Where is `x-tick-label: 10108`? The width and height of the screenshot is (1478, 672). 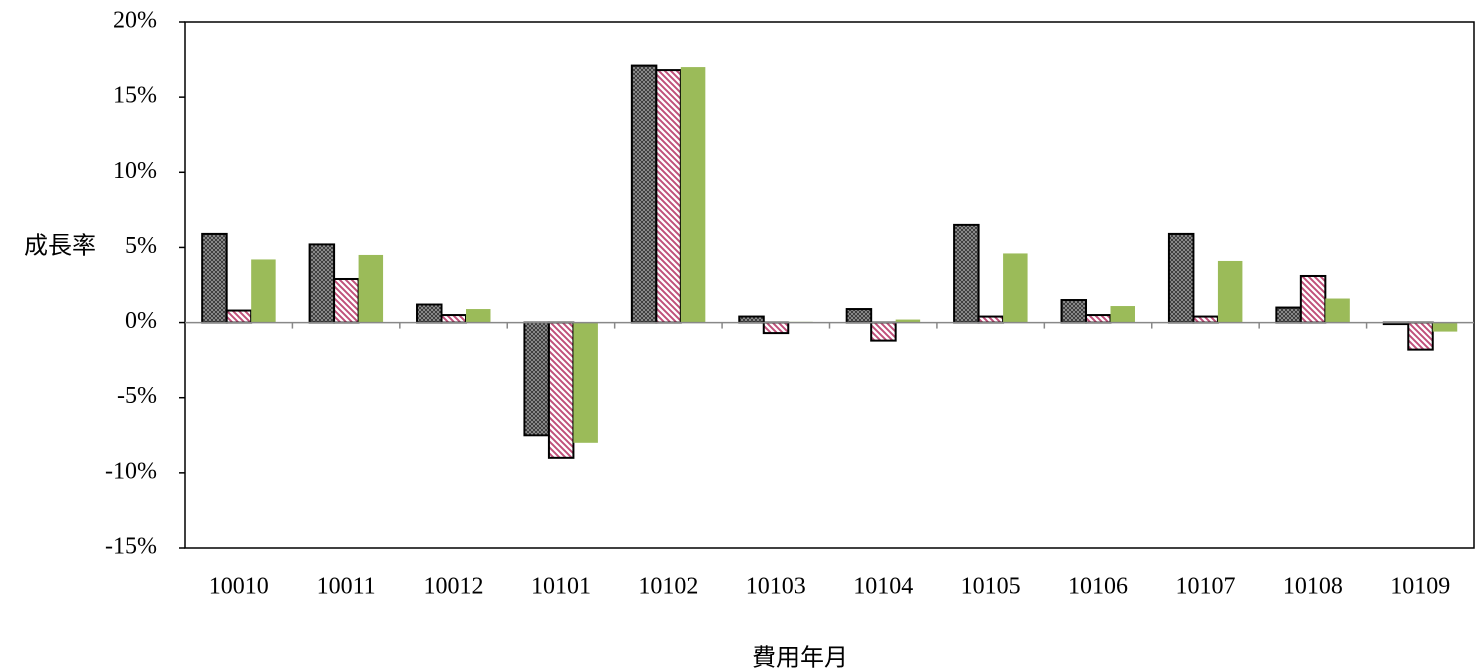
x-tick-label: 10108 is located at coordinates (1313, 587).